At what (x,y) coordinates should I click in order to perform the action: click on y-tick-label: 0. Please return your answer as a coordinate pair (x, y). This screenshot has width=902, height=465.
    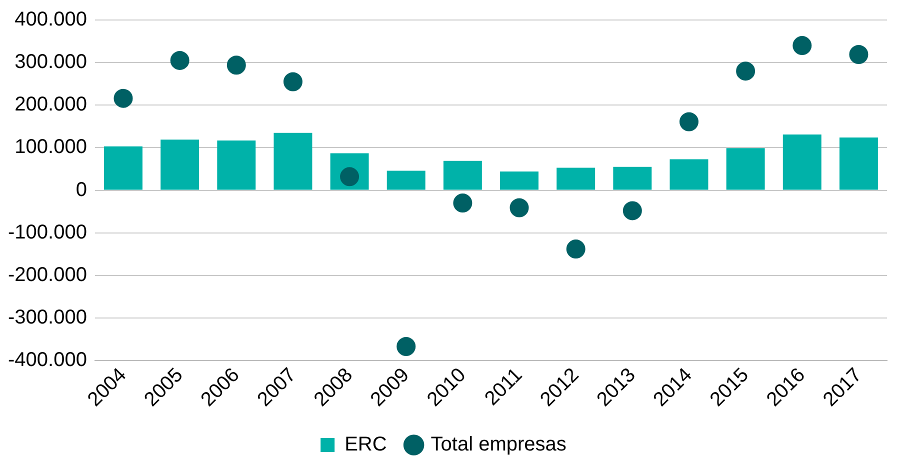
    Looking at the image, I should click on (81, 189).